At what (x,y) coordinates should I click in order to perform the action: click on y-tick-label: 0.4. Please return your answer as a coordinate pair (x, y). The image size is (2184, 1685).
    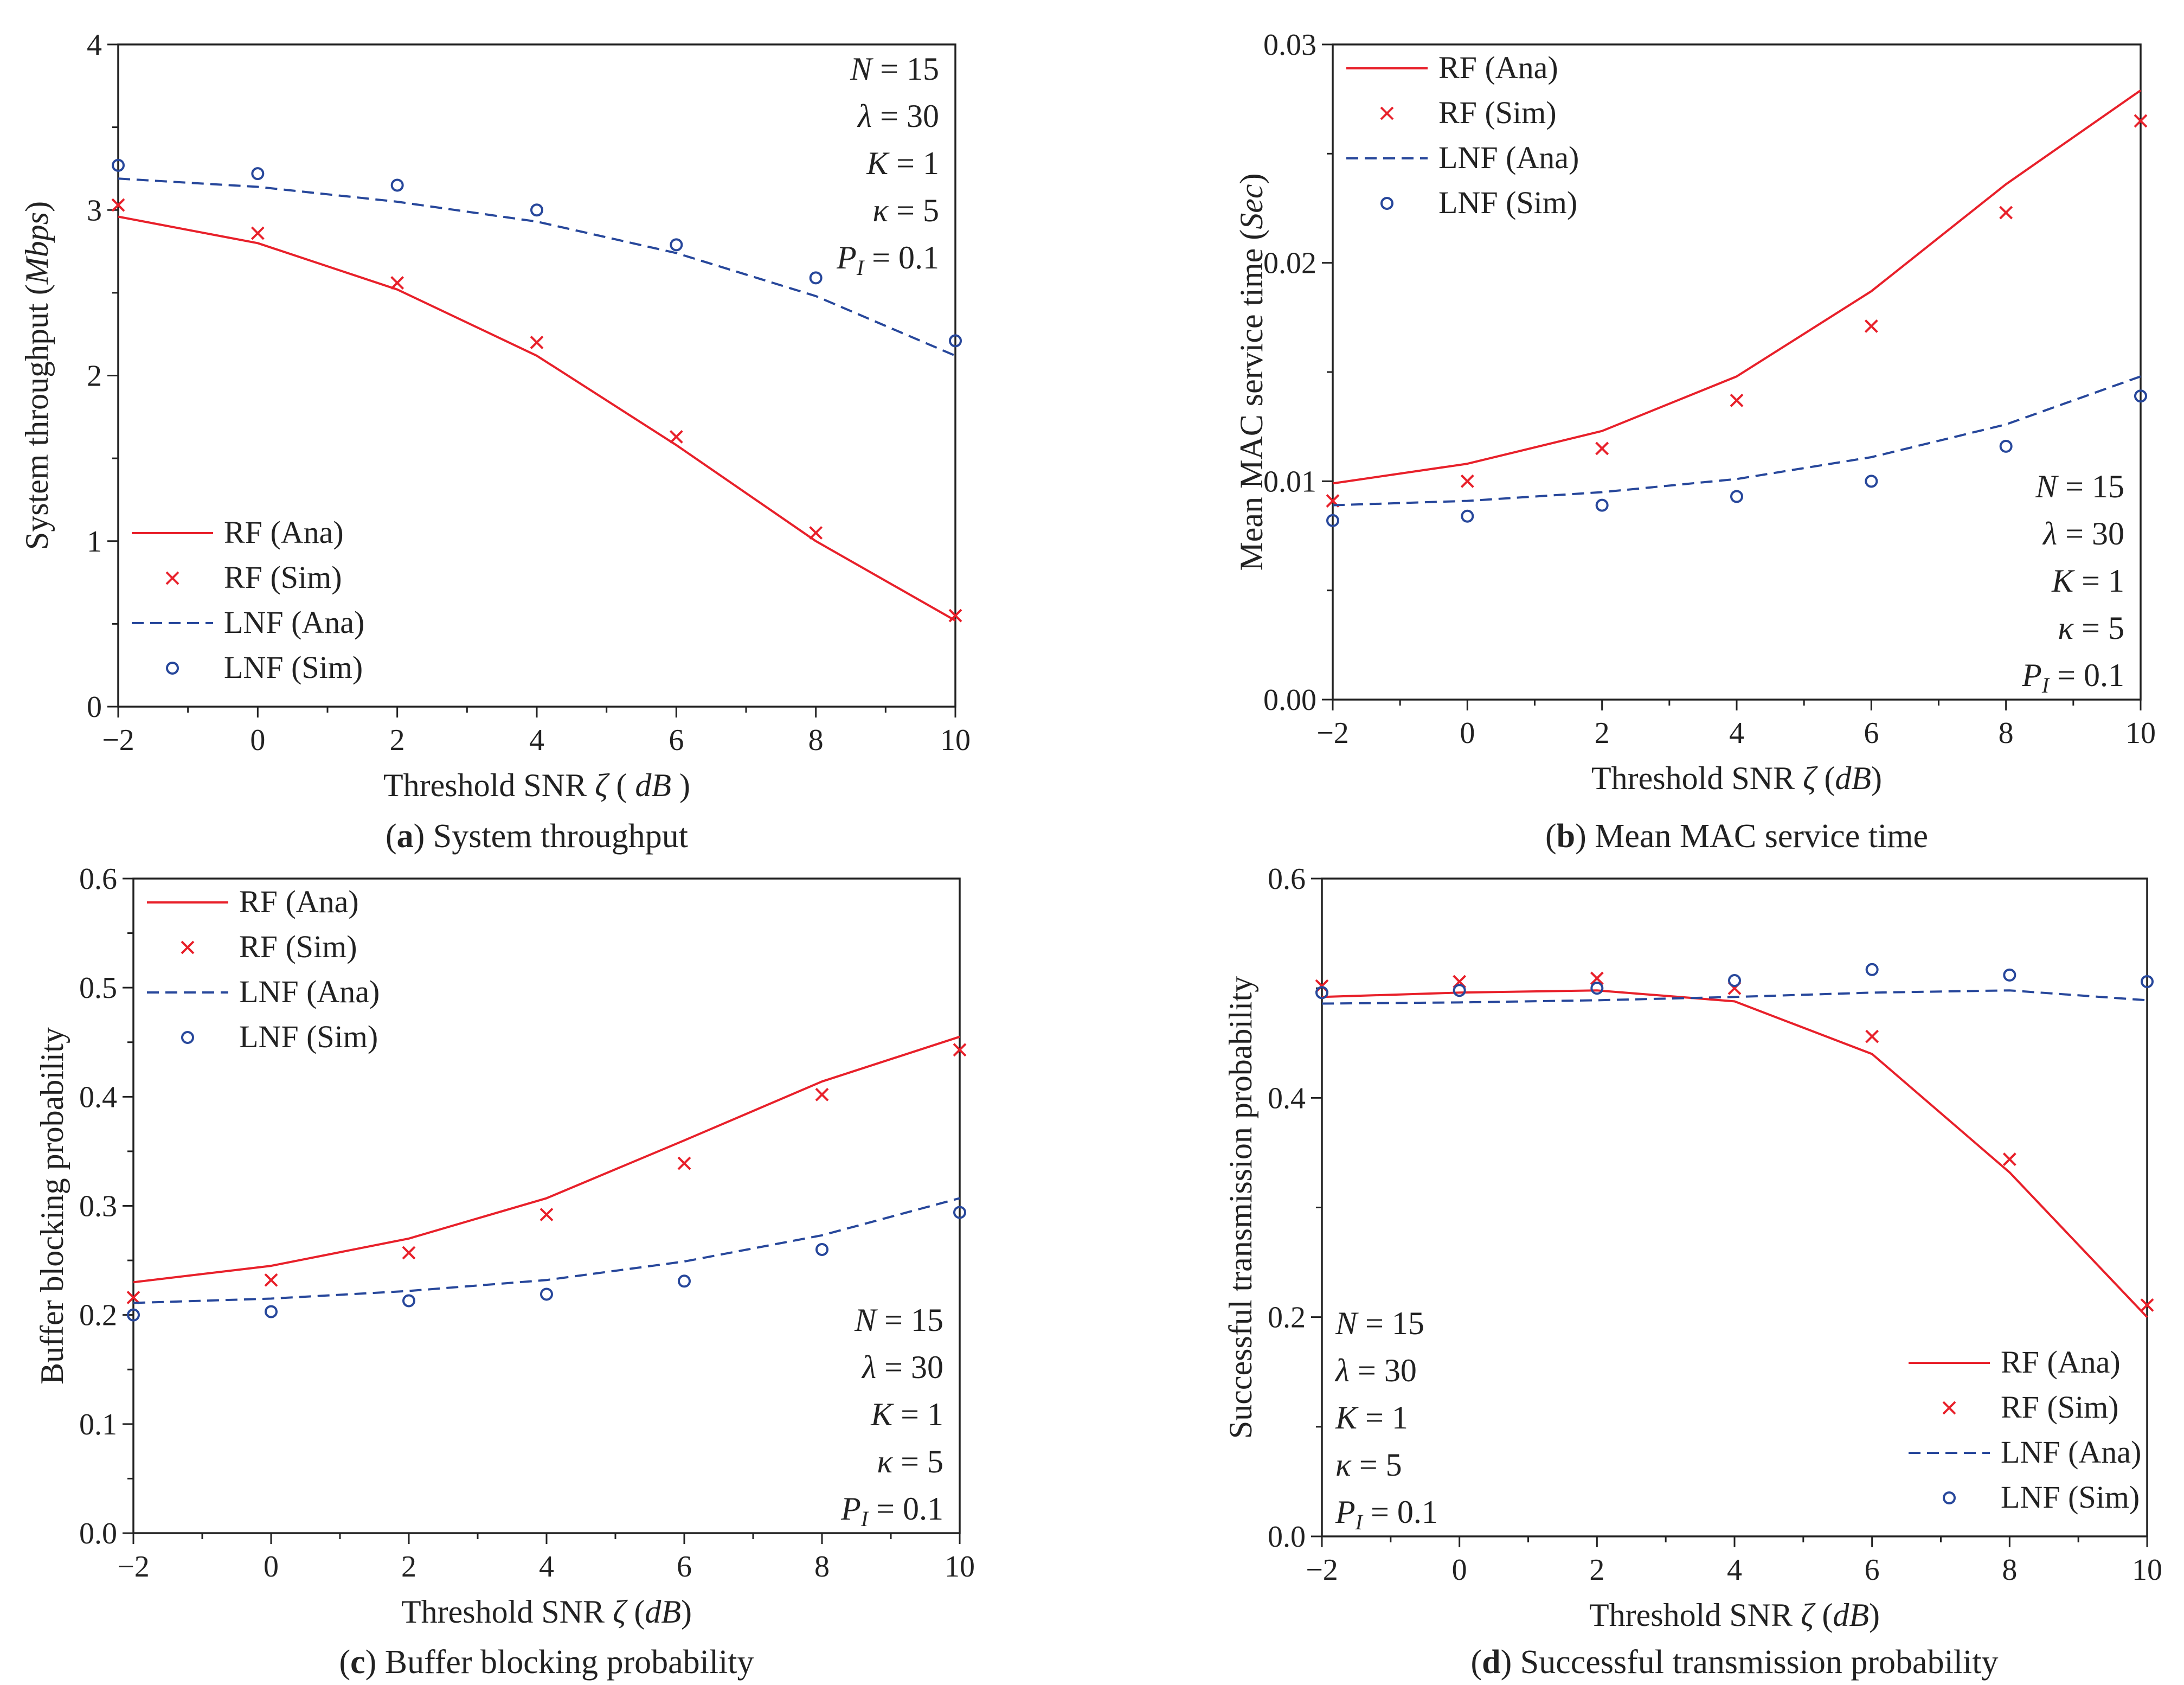
    Looking at the image, I should click on (98, 1097).